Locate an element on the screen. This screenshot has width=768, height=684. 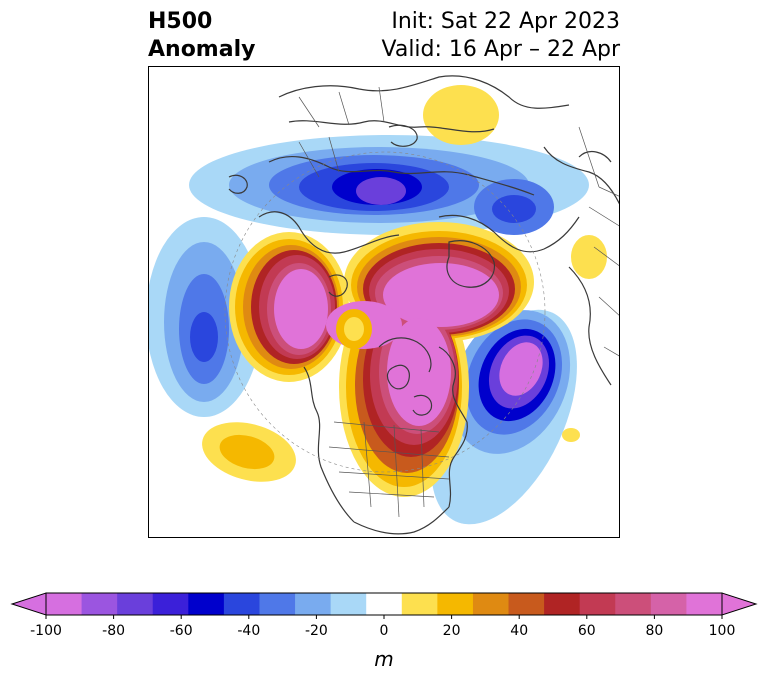
colorbar-segments is located at coordinates (384, 604).